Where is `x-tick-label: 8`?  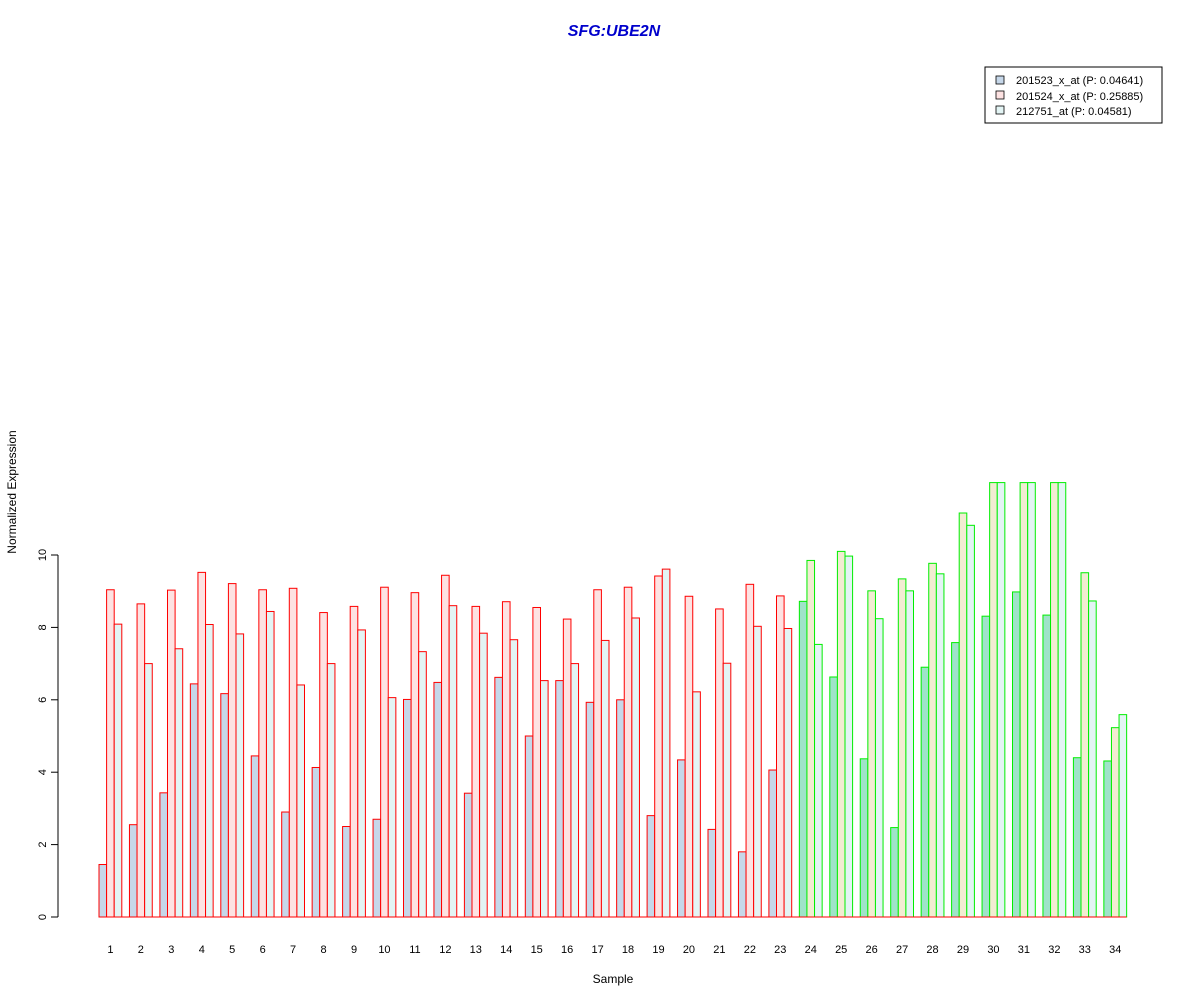
x-tick-label: 8 is located at coordinates (323, 950).